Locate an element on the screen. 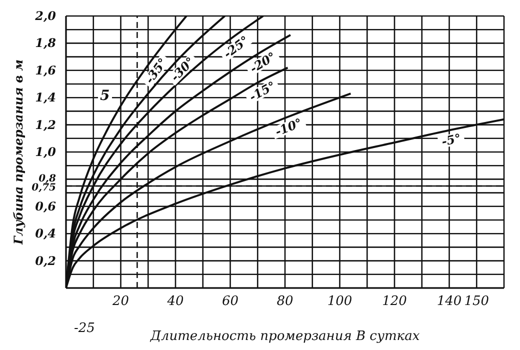  x-tick-label: 40 is located at coordinates (175, 302).